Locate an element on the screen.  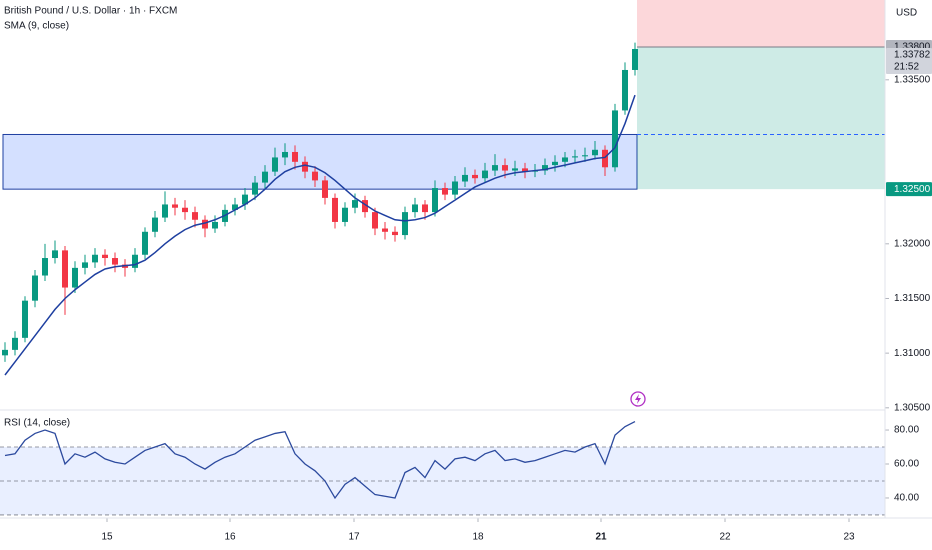
y-tick-label: 1.32000 is located at coordinates (912, 243).